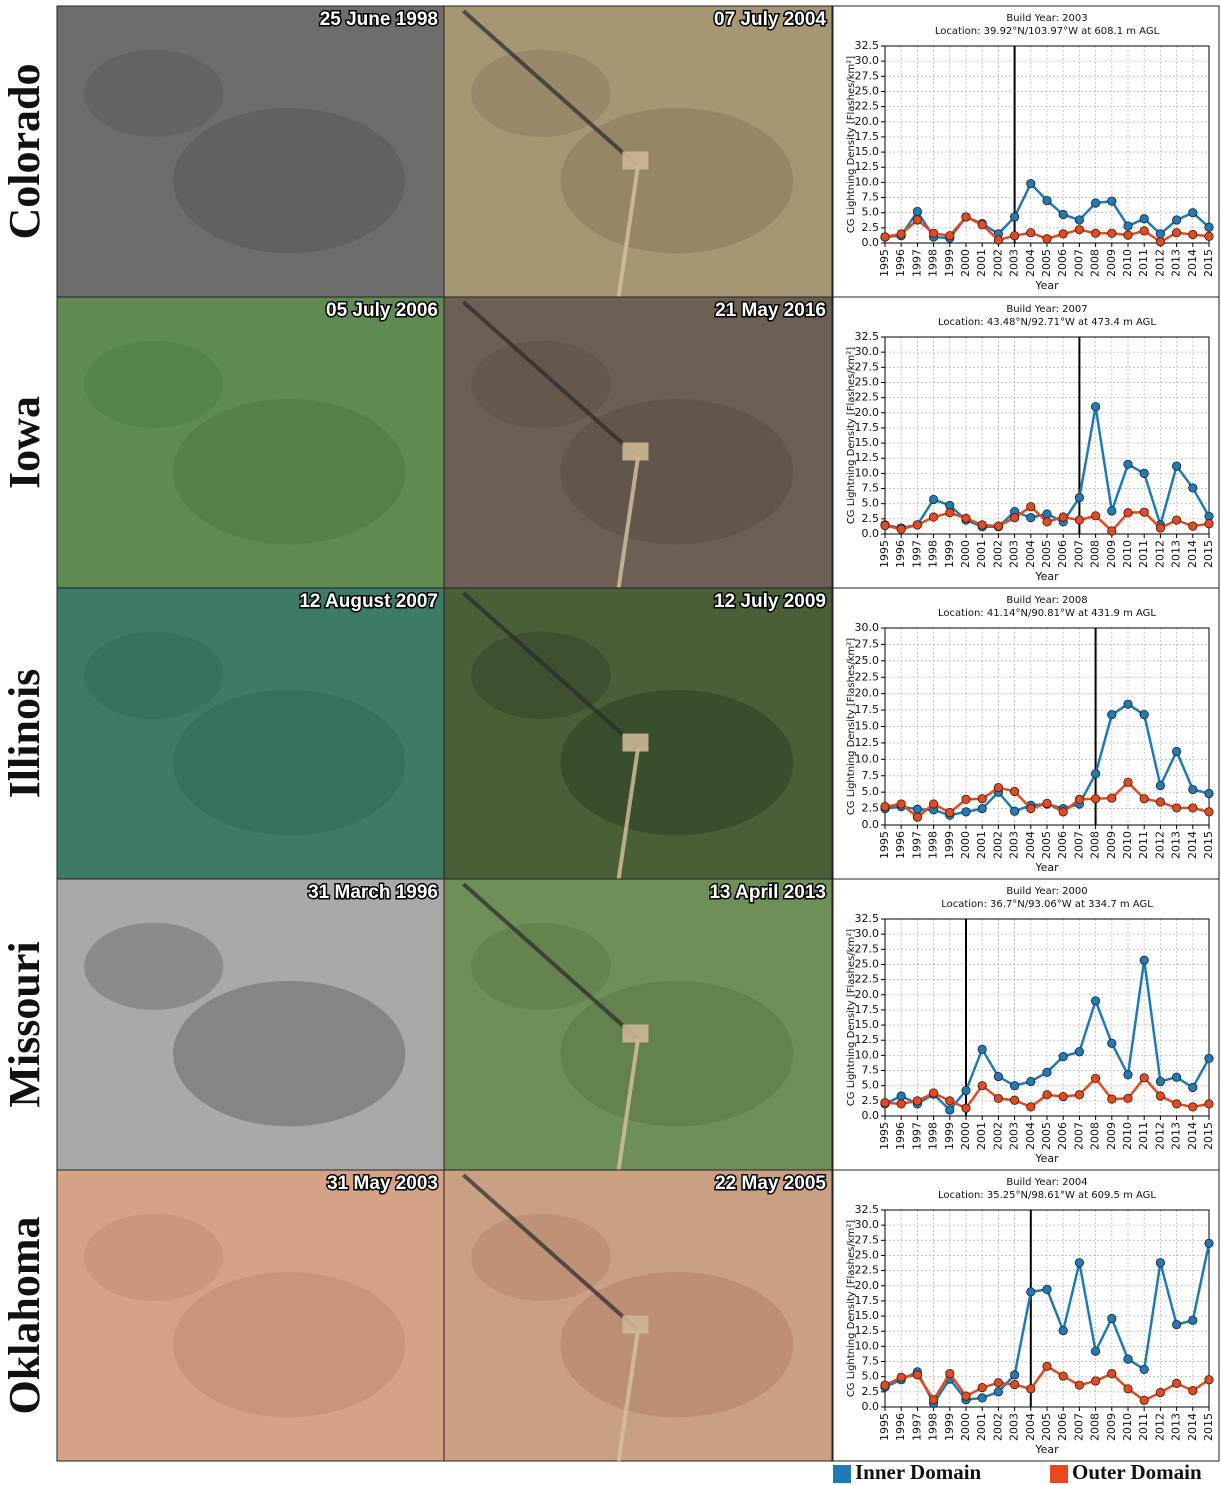 The image size is (1221, 1485). I want to click on legend-swatch, so click(1059, 1474).